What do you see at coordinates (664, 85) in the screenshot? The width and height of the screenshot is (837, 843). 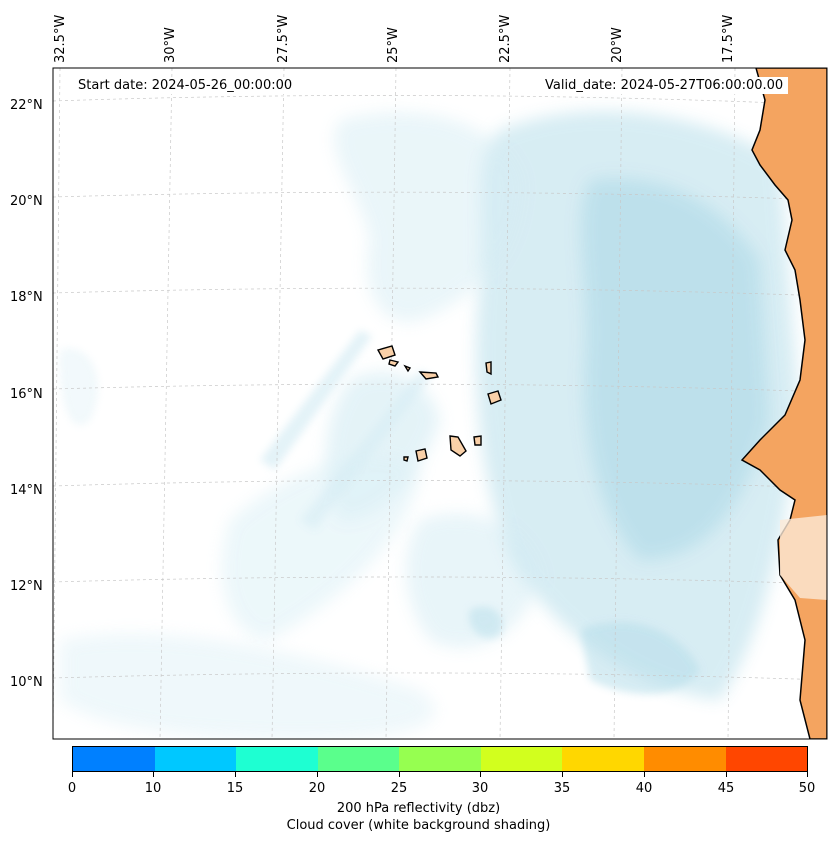 I see `valid-date-label: Valid_date: 2024-05-27T06:00:00.00` at bounding box center [664, 85].